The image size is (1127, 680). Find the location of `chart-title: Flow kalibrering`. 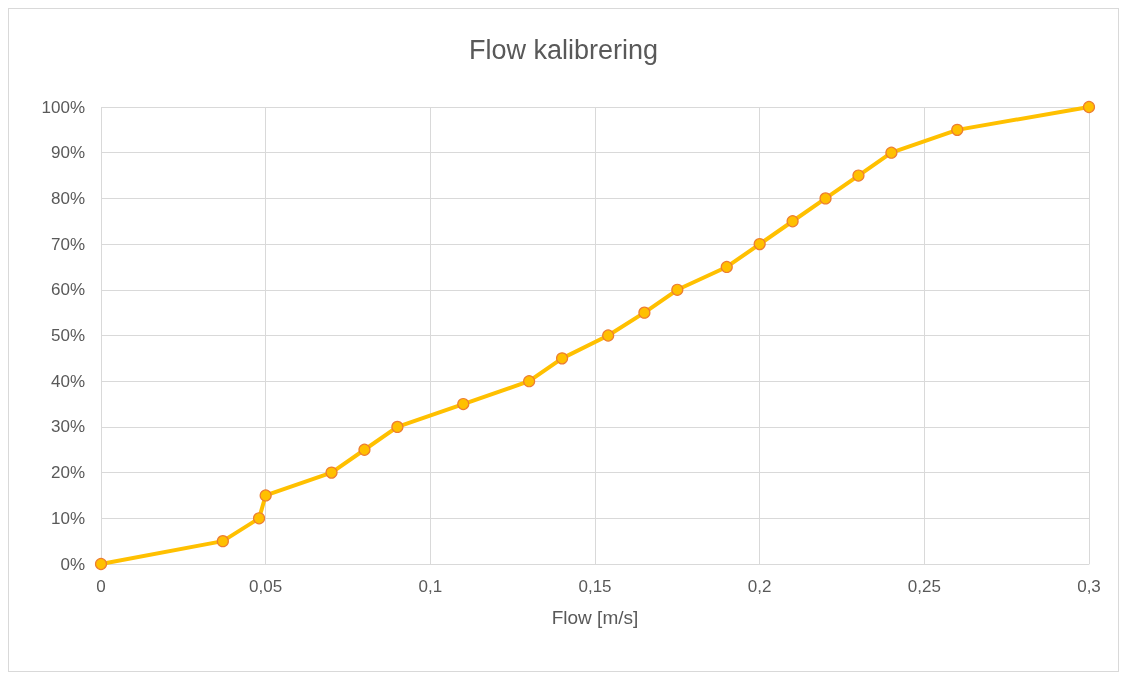

chart-title: Flow kalibrering is located at coordinates (563, 49).